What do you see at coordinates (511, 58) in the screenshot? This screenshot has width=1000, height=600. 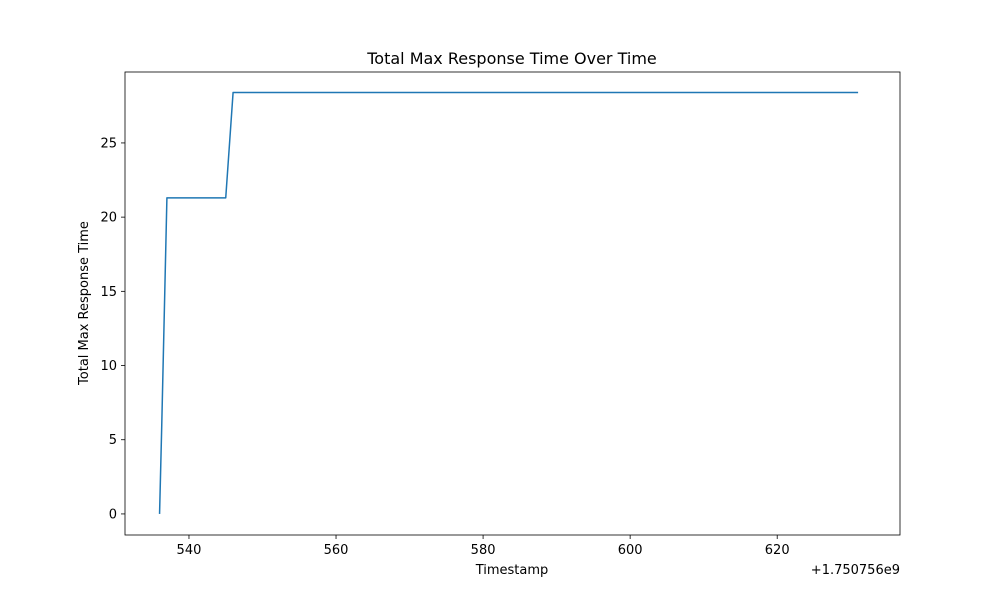 I see `chart-title: Total Max Response Time Over Time` at bounding box center [511, 58].